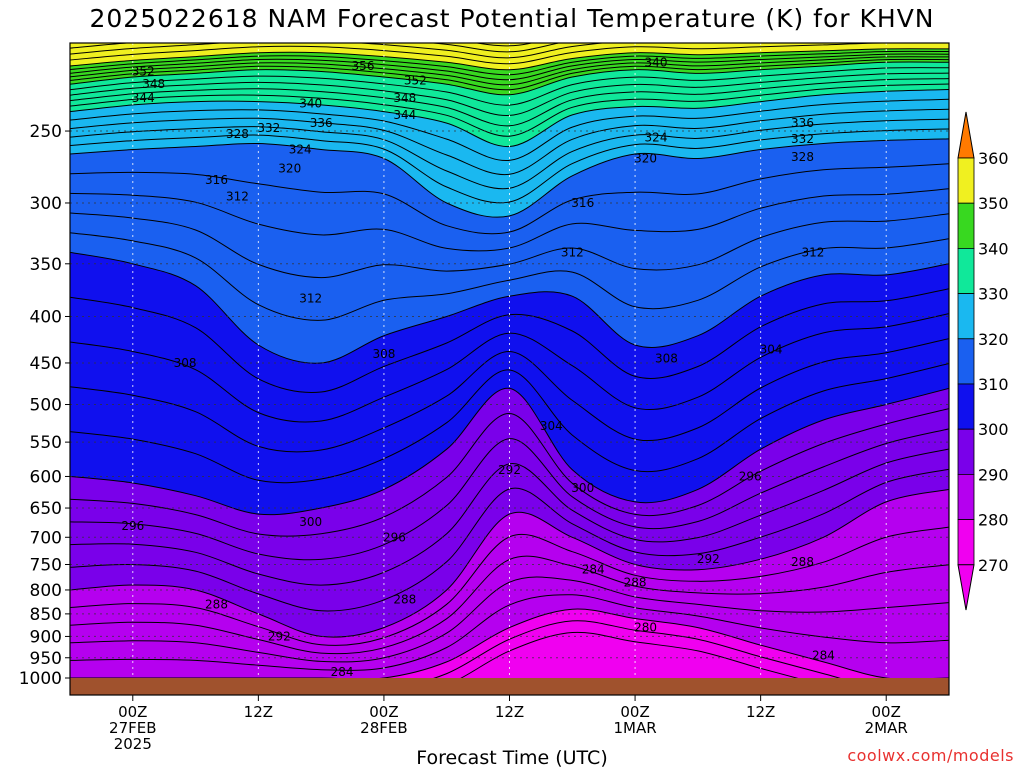 This screenshot has width=1024, height=769. What do you see at coordinates (645, 628) in the screenshot?
I see `contour-label: 280` at bounding box center [645, 628].